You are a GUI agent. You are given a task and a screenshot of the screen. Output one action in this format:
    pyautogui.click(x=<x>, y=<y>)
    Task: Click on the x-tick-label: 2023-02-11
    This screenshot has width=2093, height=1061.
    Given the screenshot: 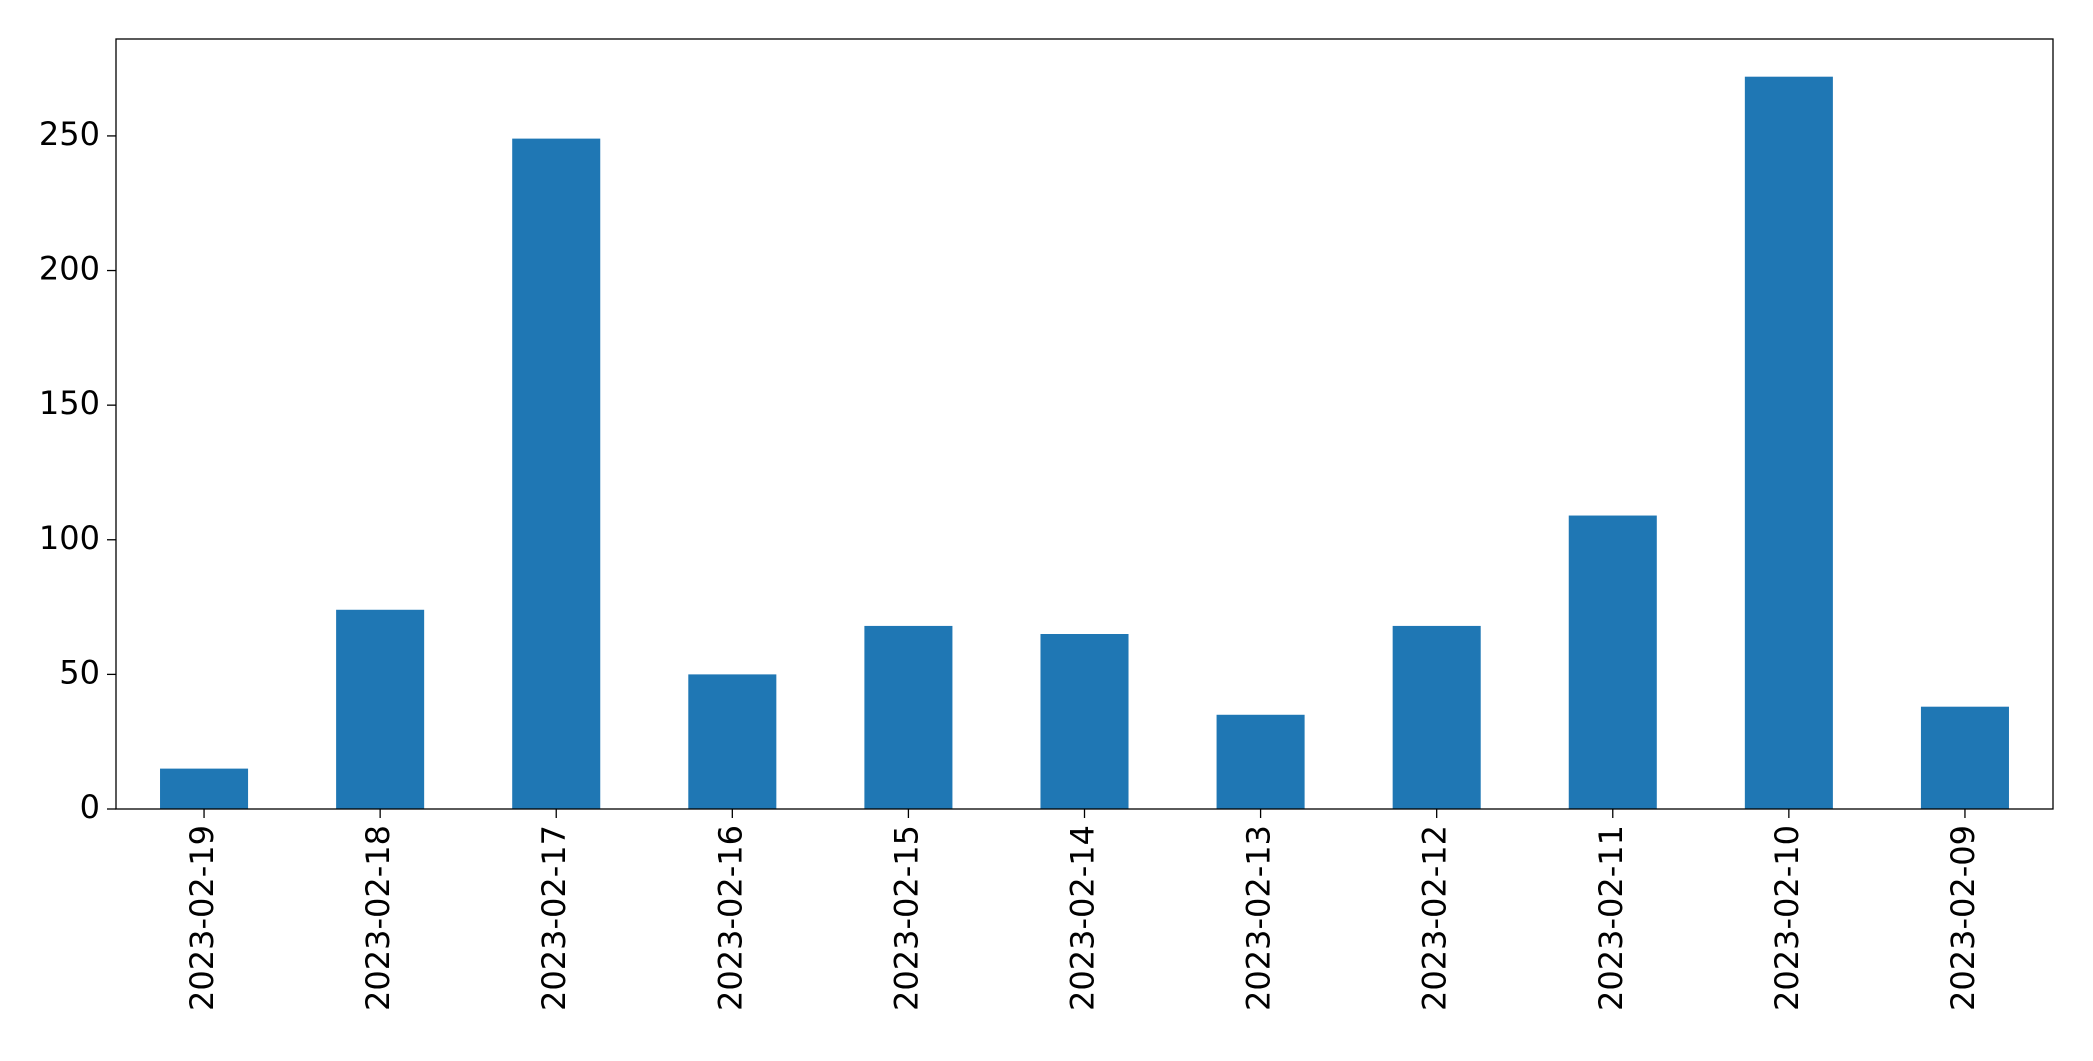 What is the action you would take?
    pyautogui.click(x=1611, y=918)
    